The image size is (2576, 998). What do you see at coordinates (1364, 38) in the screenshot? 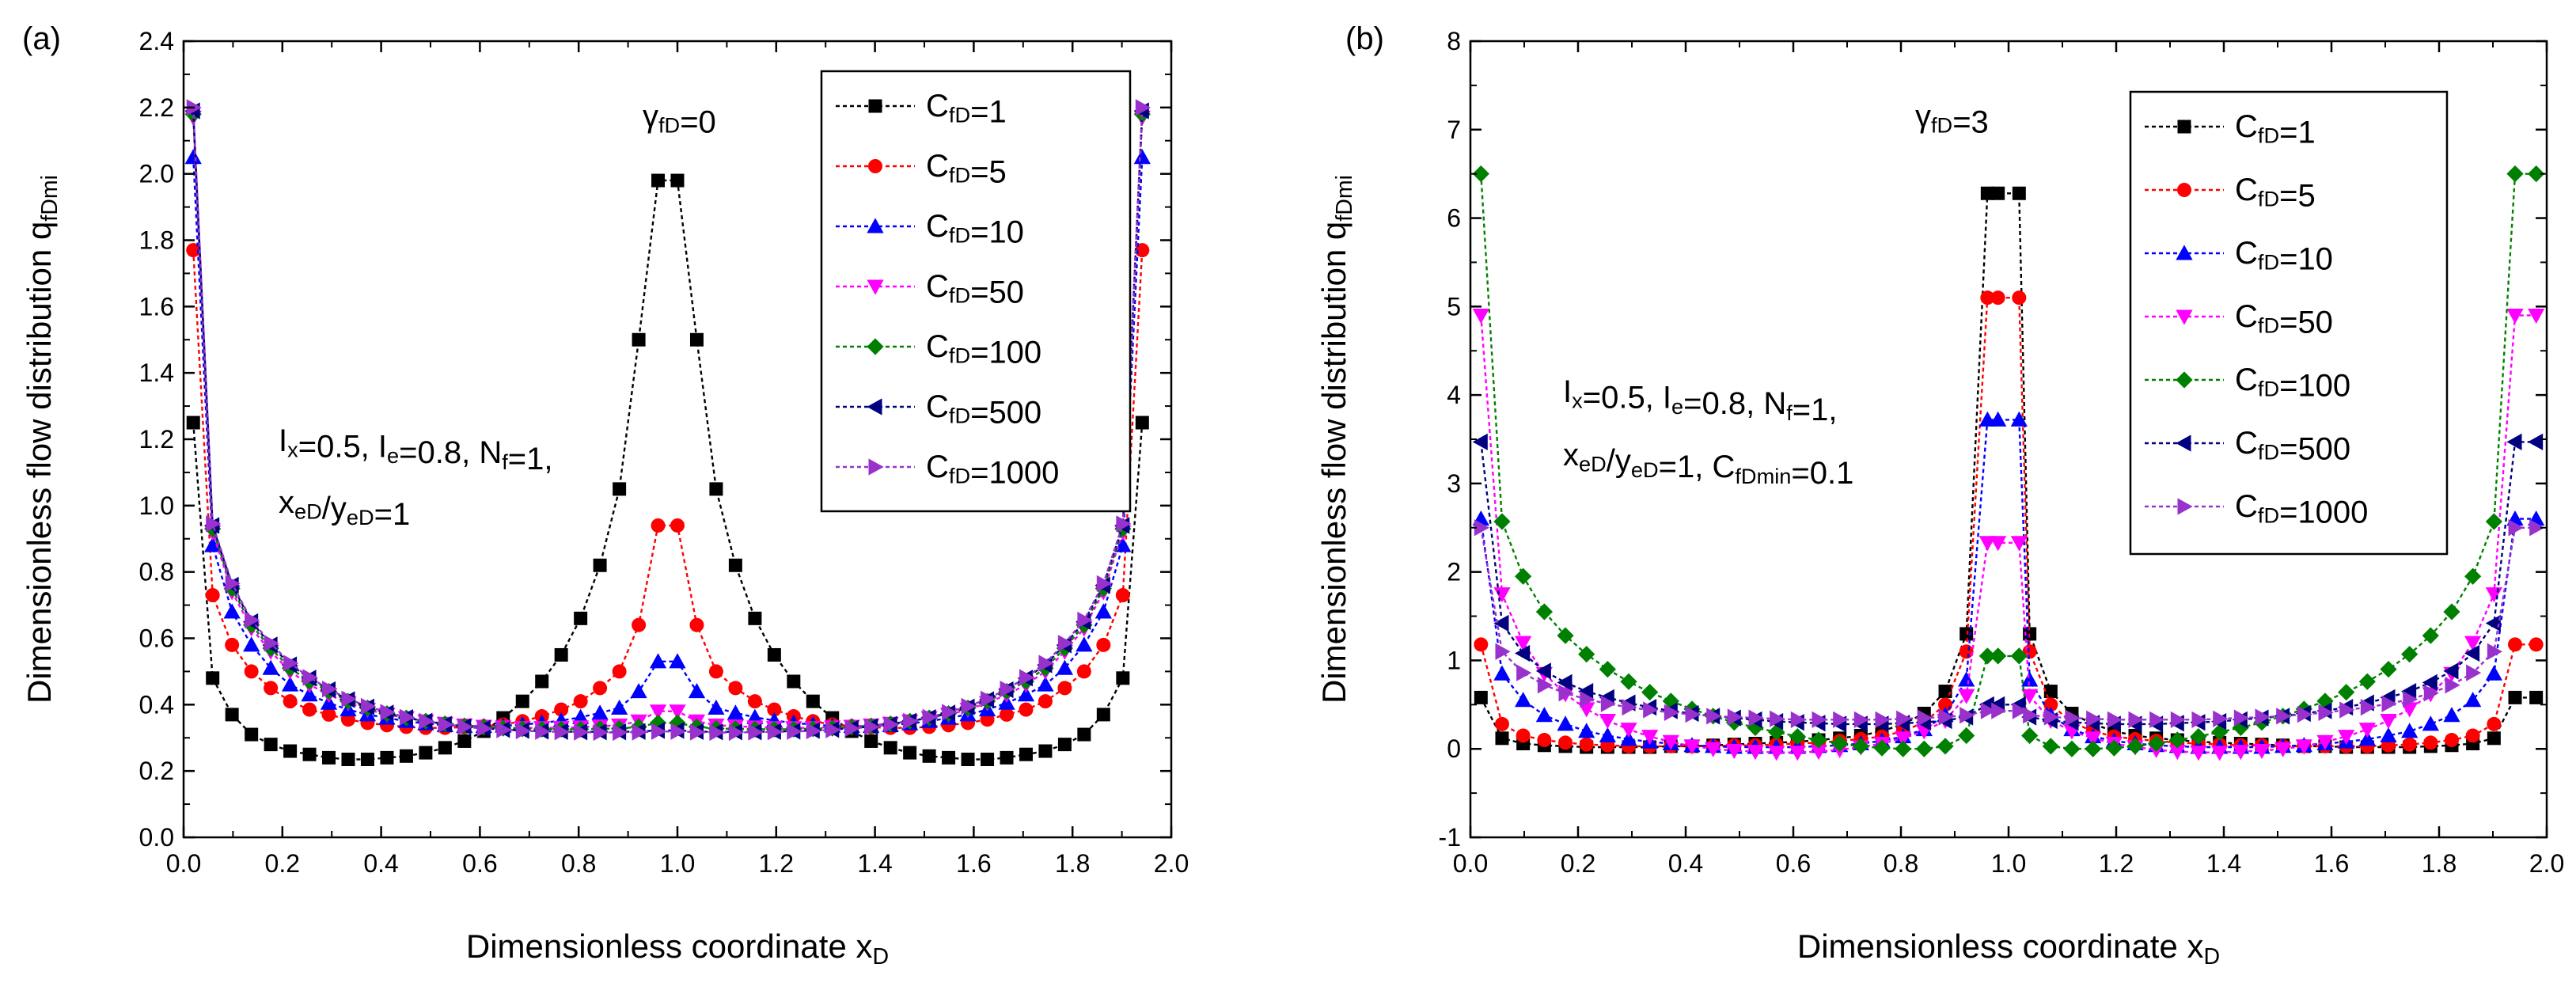
I see `panel-label: (b)` at bounding box center [1364, 38].